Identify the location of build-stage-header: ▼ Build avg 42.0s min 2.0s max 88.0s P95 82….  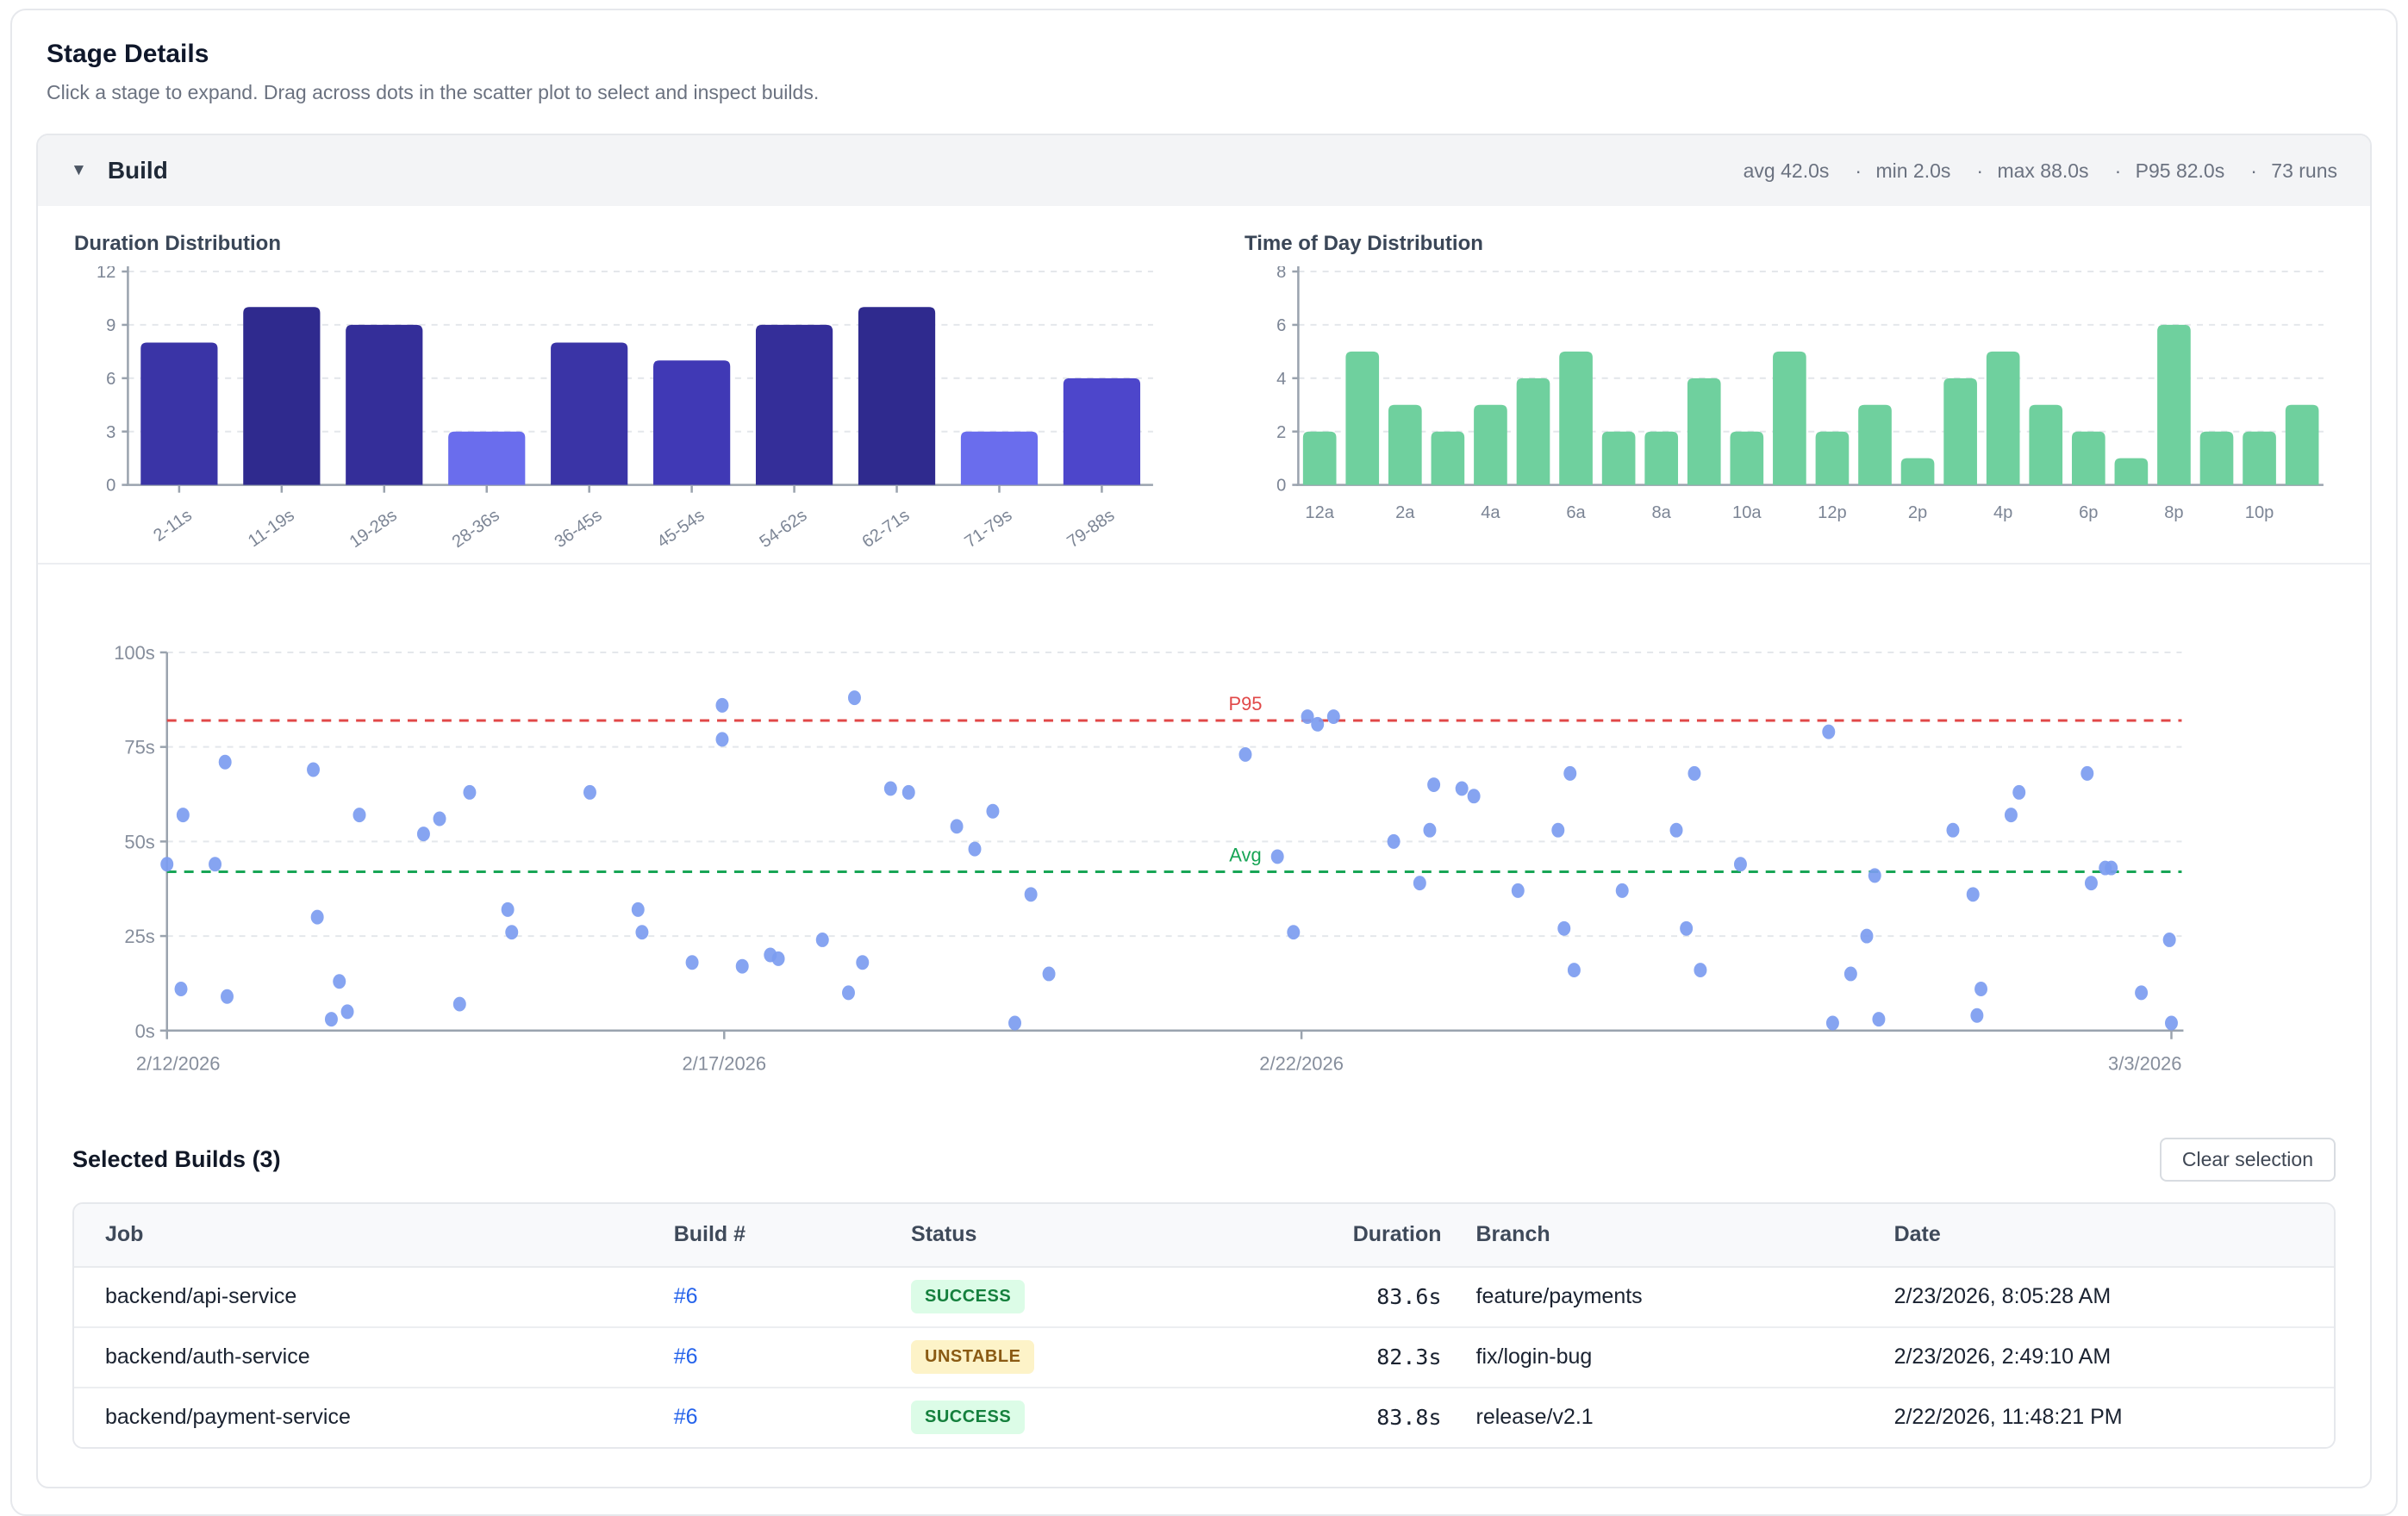
(1204, 170).